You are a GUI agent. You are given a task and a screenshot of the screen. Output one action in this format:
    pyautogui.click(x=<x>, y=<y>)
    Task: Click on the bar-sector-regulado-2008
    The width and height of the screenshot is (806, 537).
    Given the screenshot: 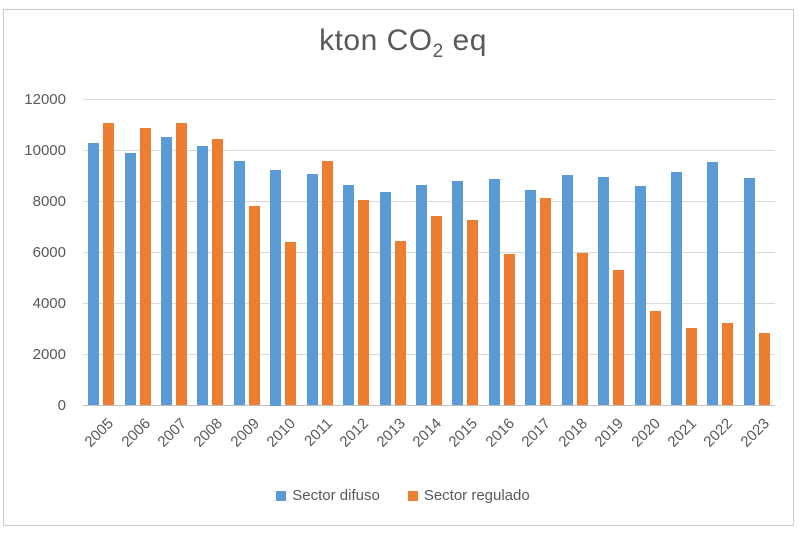 What is the action you would take?
    pyautogui.click(x=218, y=272)
    